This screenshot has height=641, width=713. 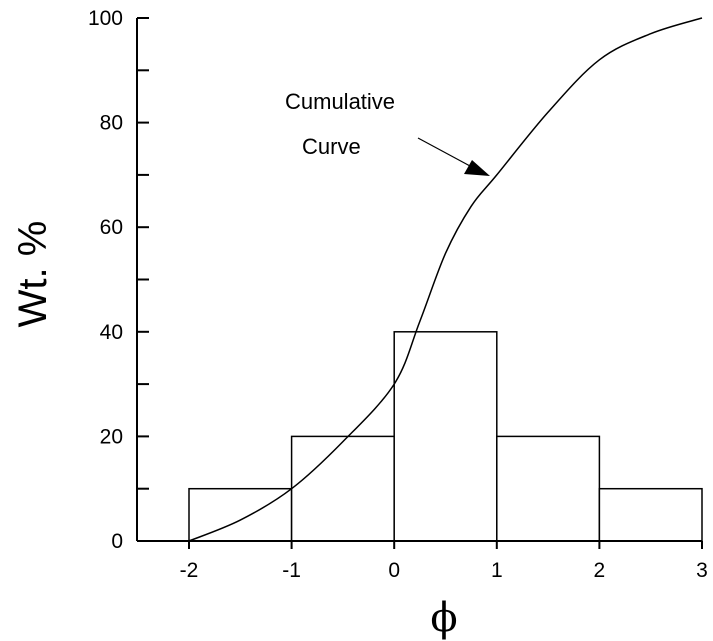 I want to click on y-tick-label-60: 60, so click(x=111, y=227).